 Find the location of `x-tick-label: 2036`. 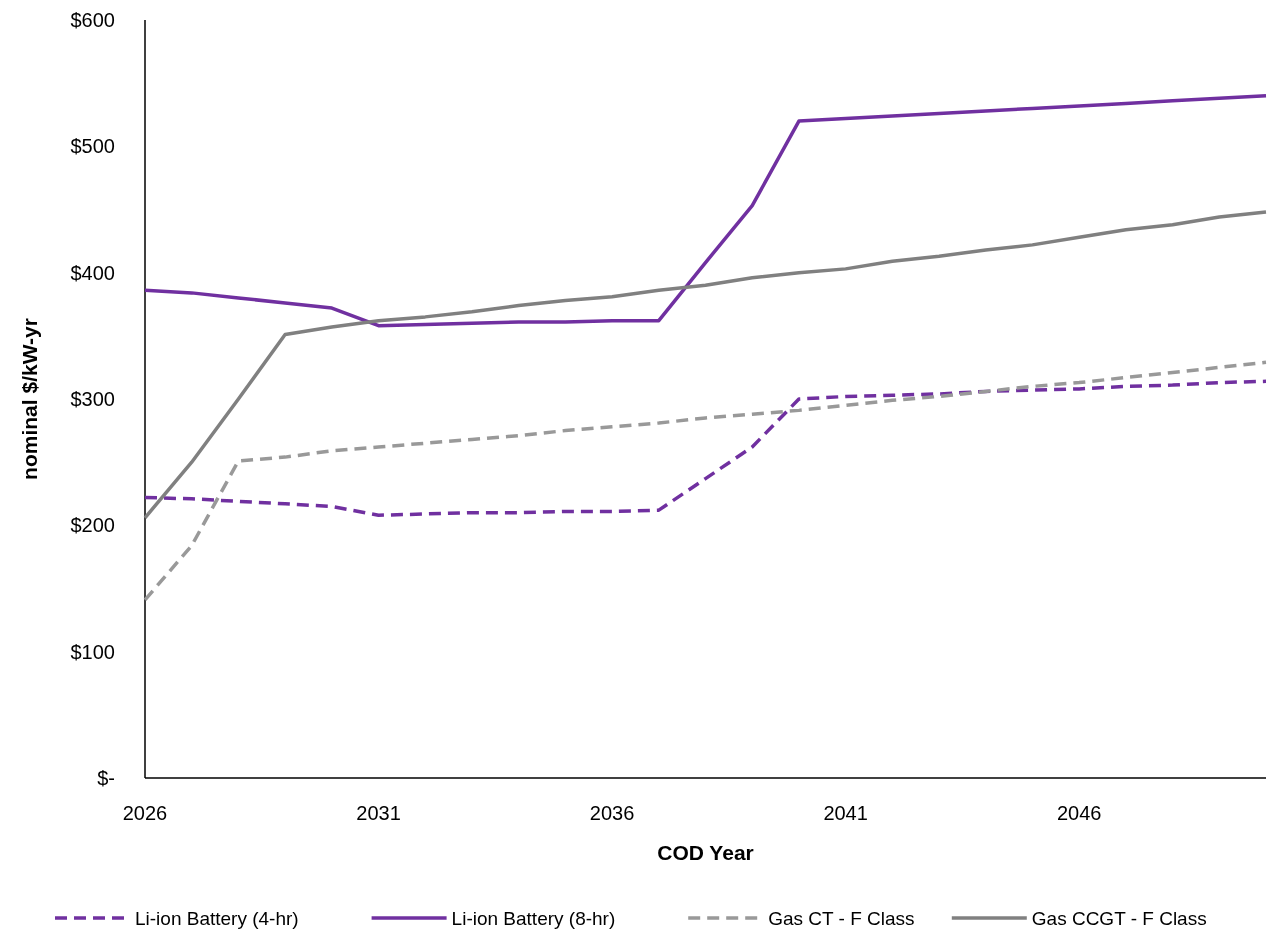

x-tick-label: 2036 is located at coordinates (612, 813).